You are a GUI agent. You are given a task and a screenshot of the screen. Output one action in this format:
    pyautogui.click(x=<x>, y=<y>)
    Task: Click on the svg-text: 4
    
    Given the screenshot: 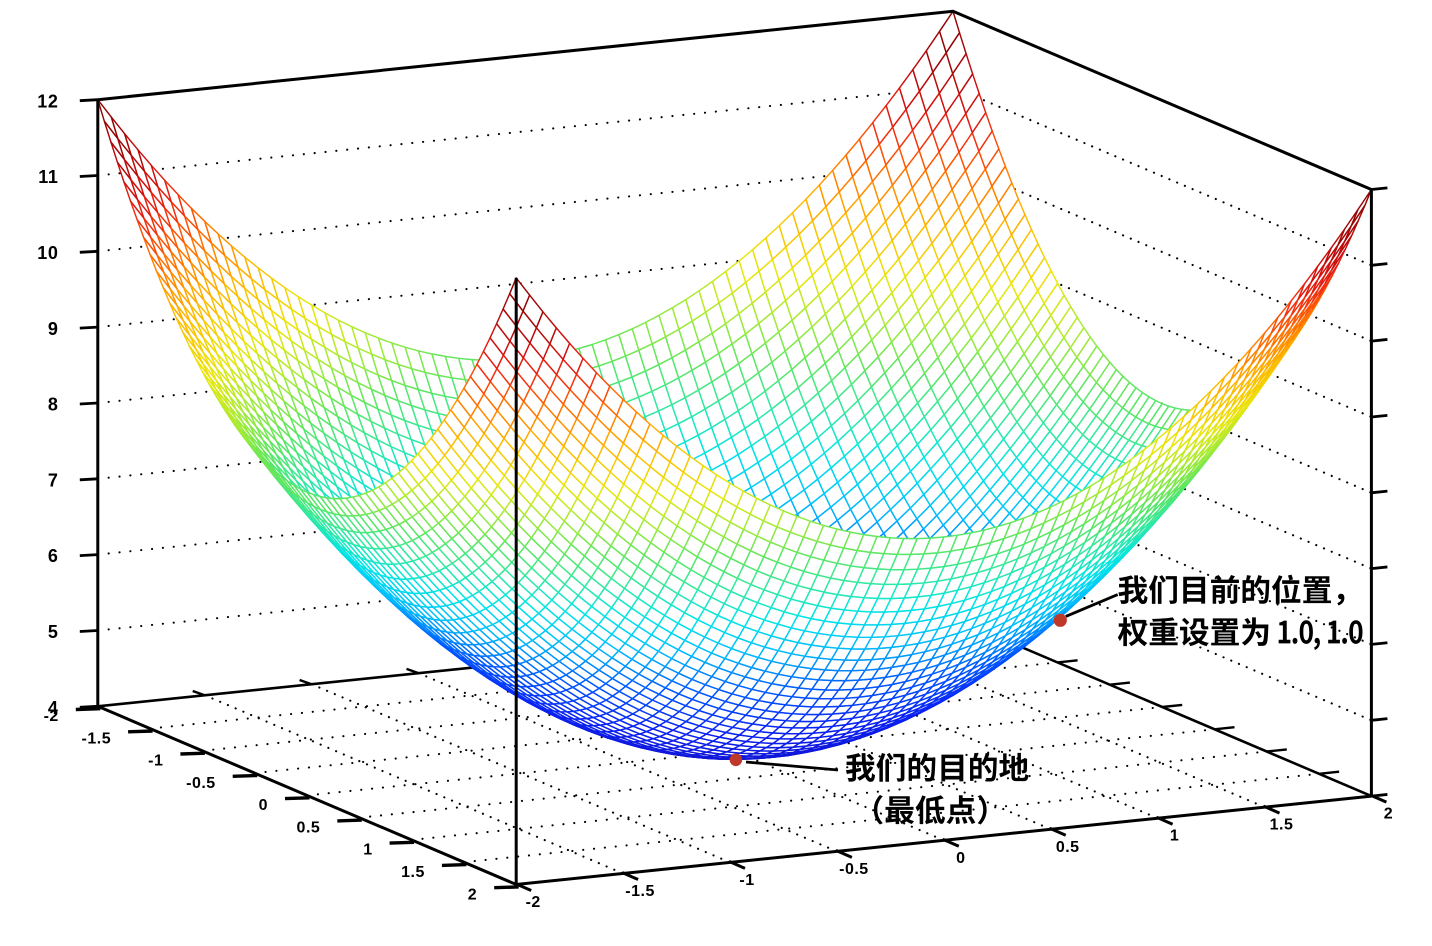 What is the action you would take?
    pyautogui.click(x=53, y=708)
    